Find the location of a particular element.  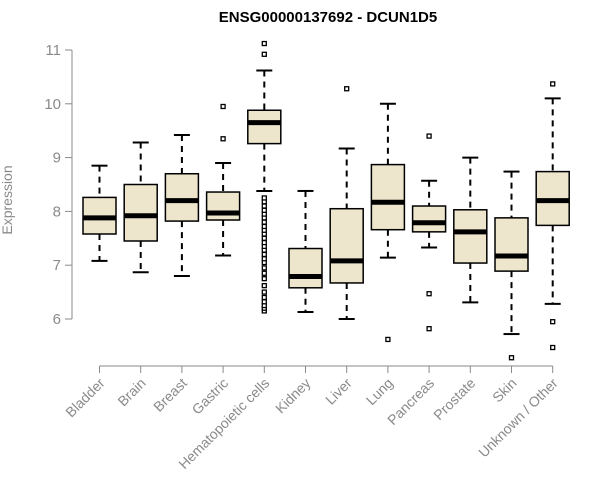

x-tick-label: Liver is located at coordinates (338, 391).